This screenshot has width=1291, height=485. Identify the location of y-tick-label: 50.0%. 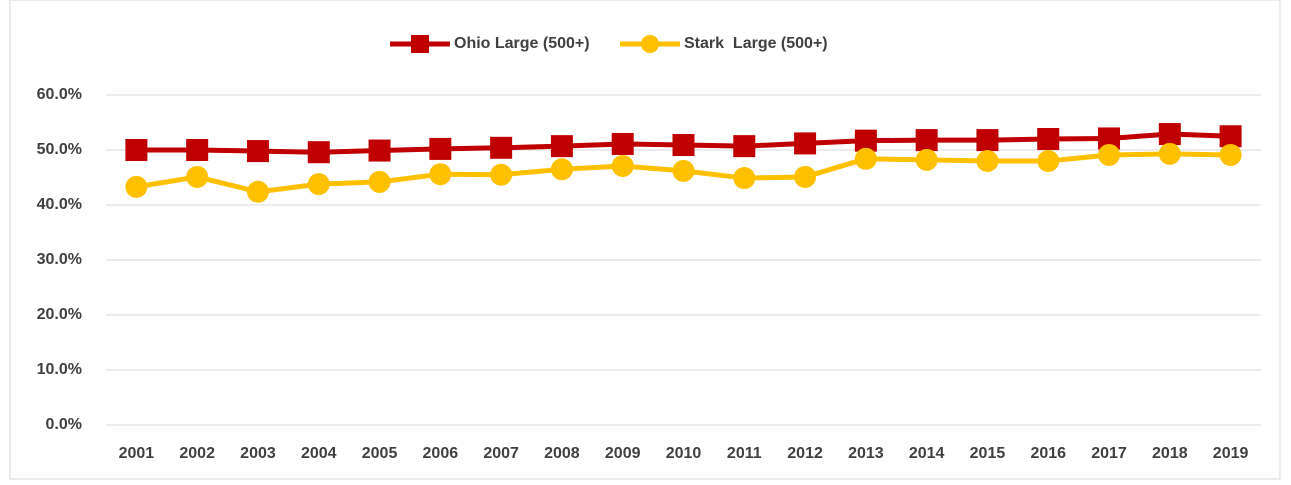
(59, 149).